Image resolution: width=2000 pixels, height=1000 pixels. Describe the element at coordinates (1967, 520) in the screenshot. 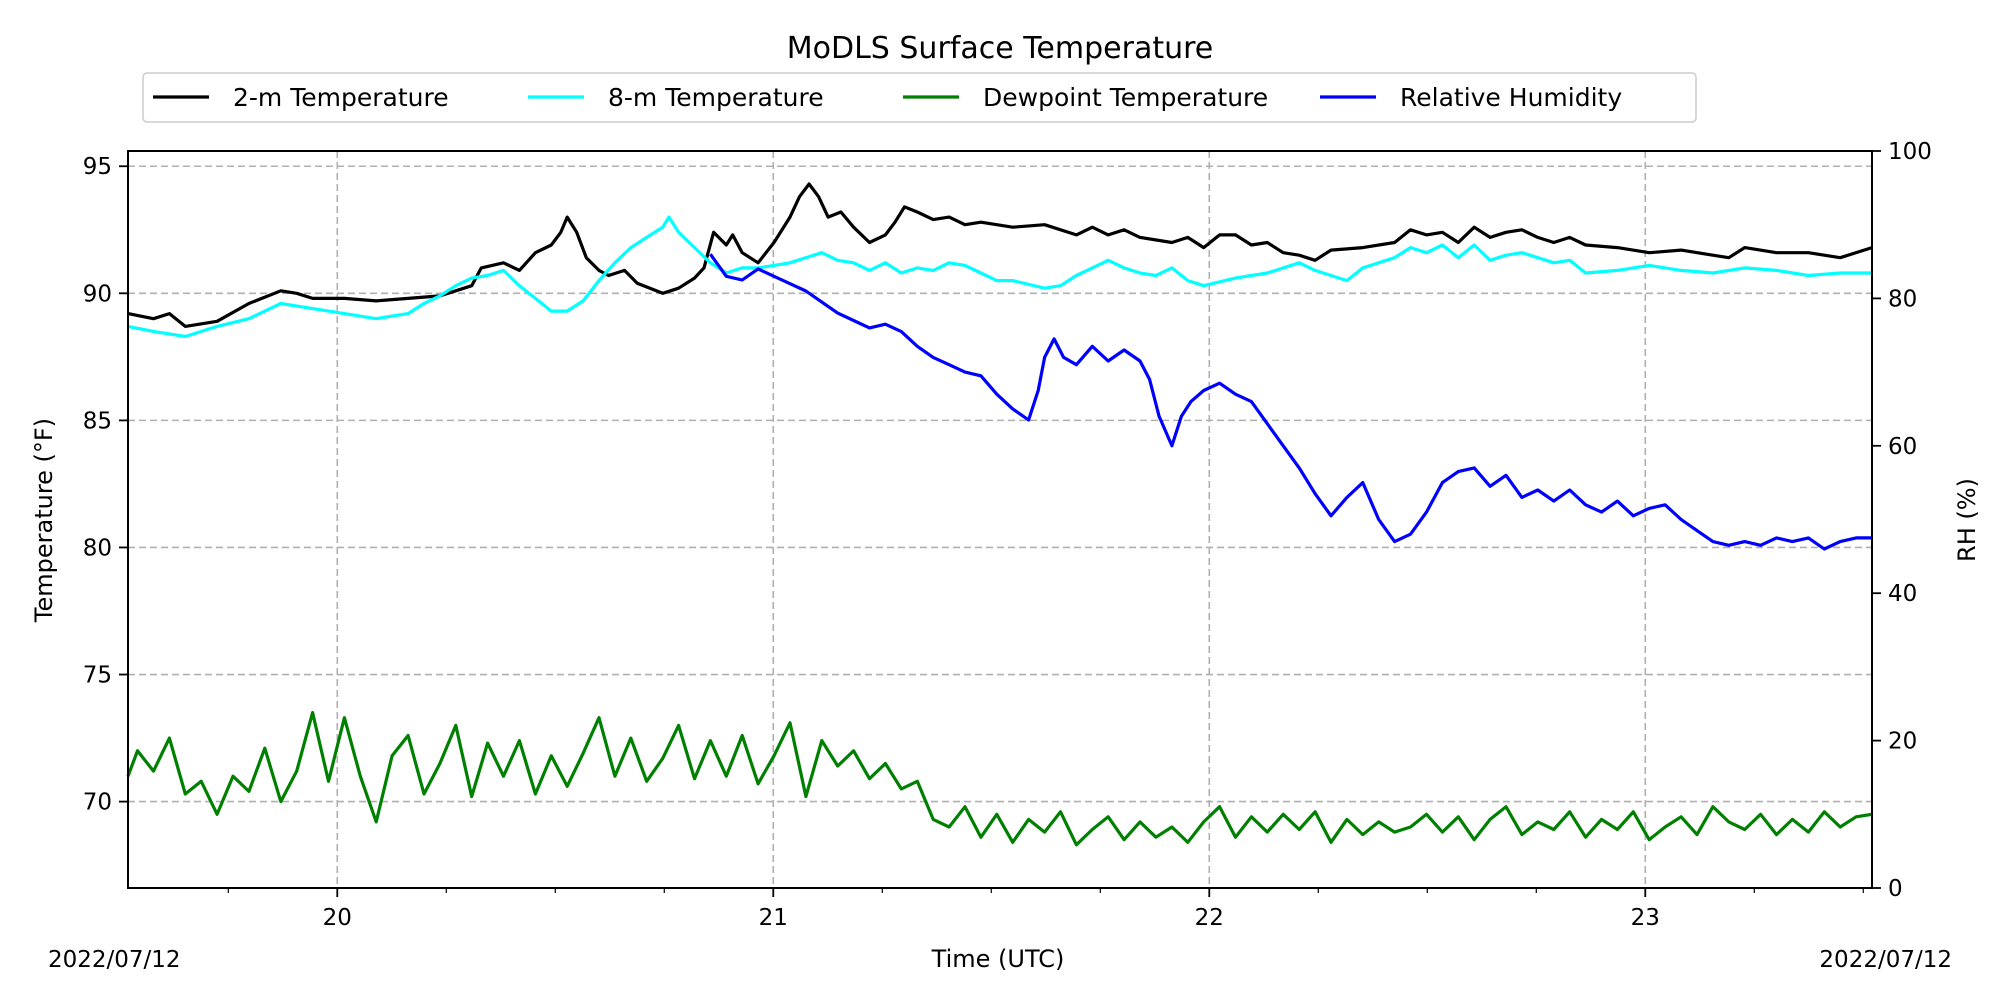

I see `y2-axis-label: RH (%)` at that location.